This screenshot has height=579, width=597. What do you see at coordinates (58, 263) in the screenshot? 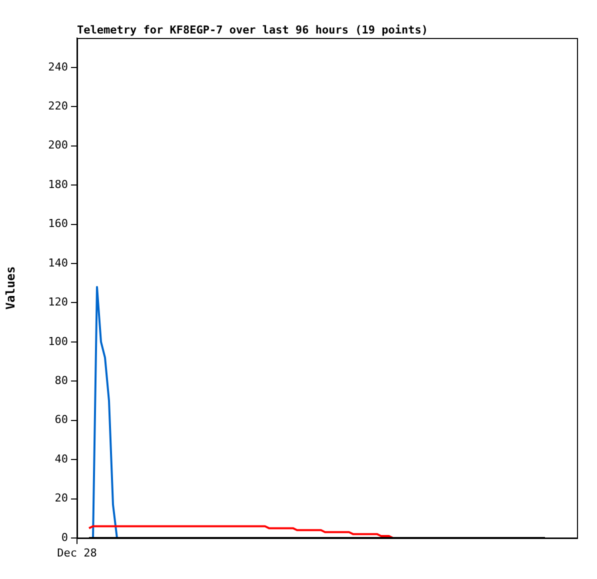
I see `y-tick-label: 140` at bounding box center [58, 263].